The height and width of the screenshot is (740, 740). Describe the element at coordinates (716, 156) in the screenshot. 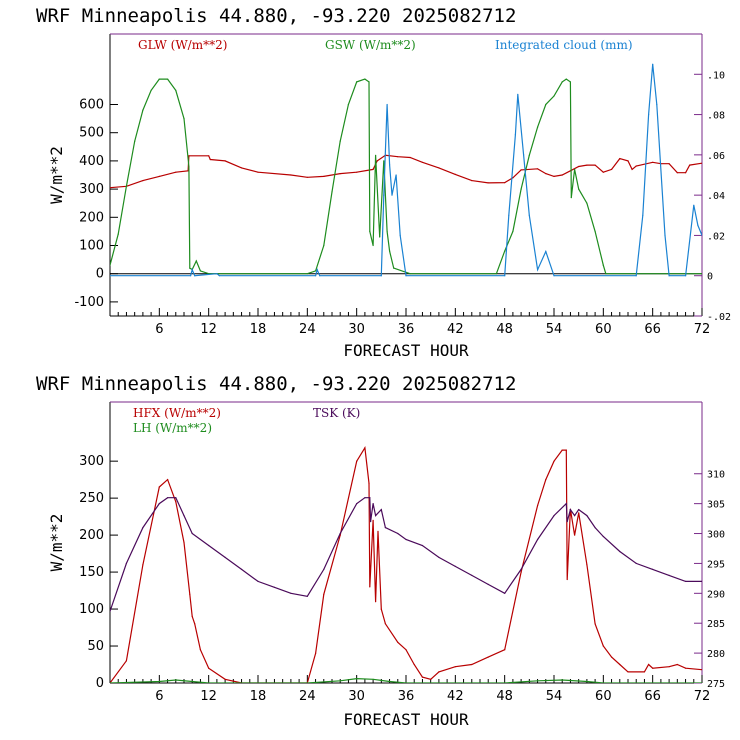

I see `y2-tick-label: .06` at that location.